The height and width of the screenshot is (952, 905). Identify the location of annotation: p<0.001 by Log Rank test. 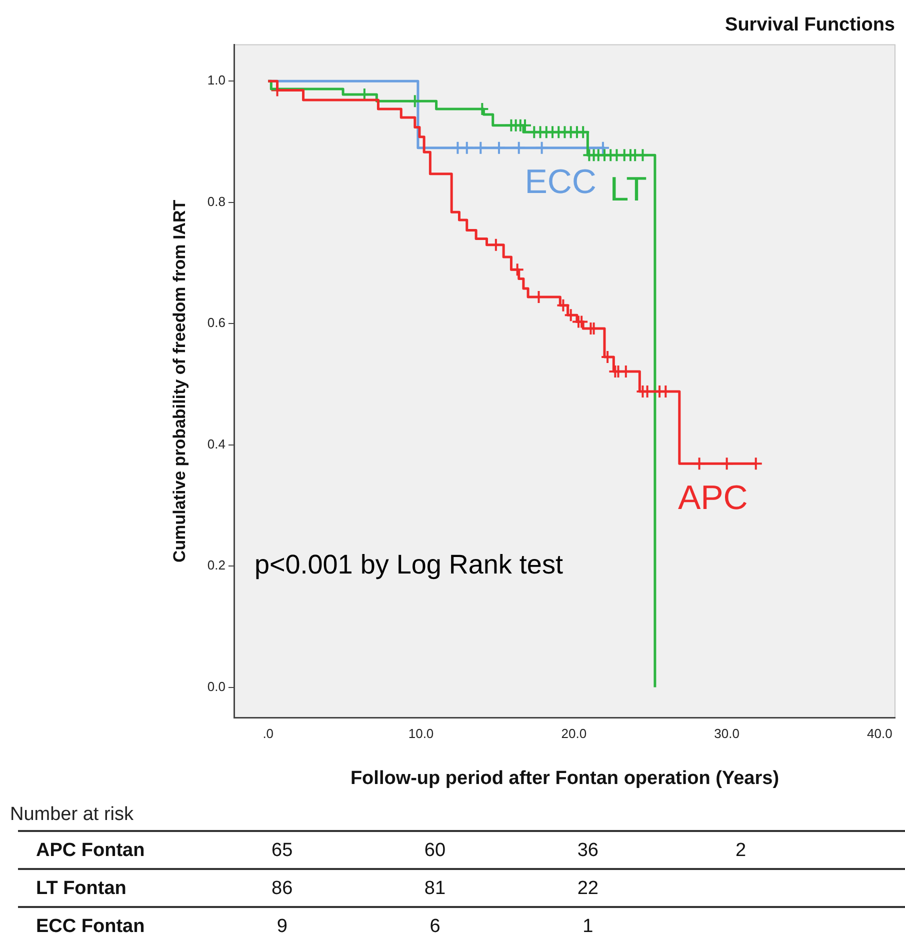
(409, 565).